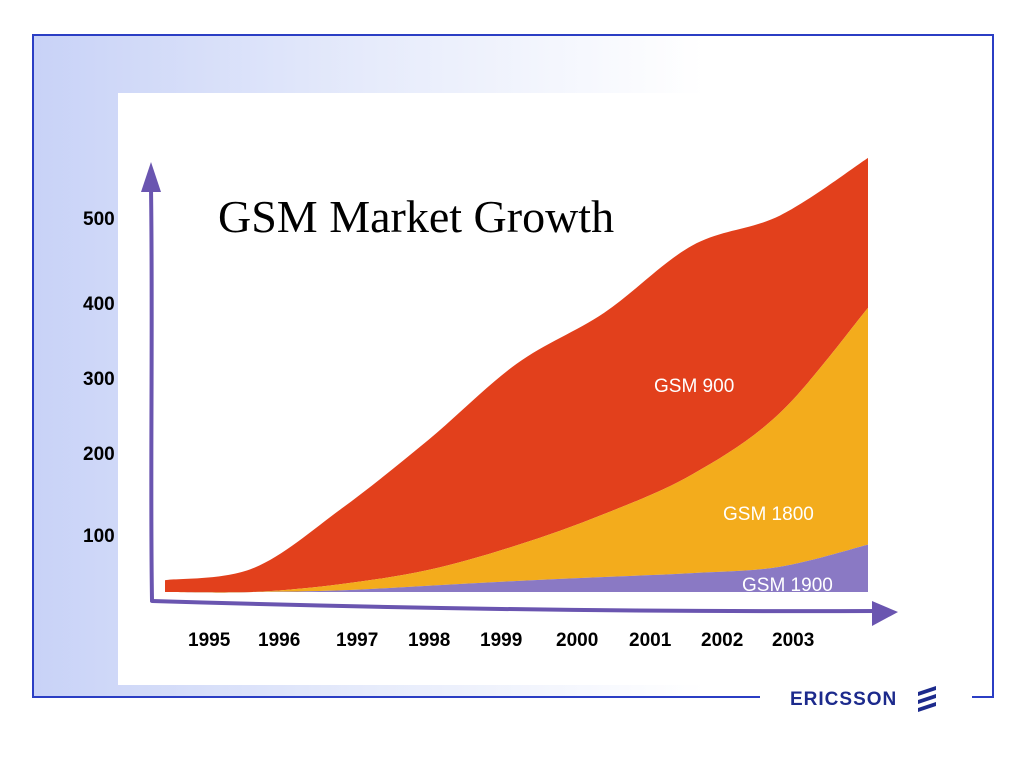 The width and height of the screenshot is (1024, 768). What do you see at coordinates (516, 568) in the screenshot?
I see `area-gsm-1900` at bounding box center [516, 568].